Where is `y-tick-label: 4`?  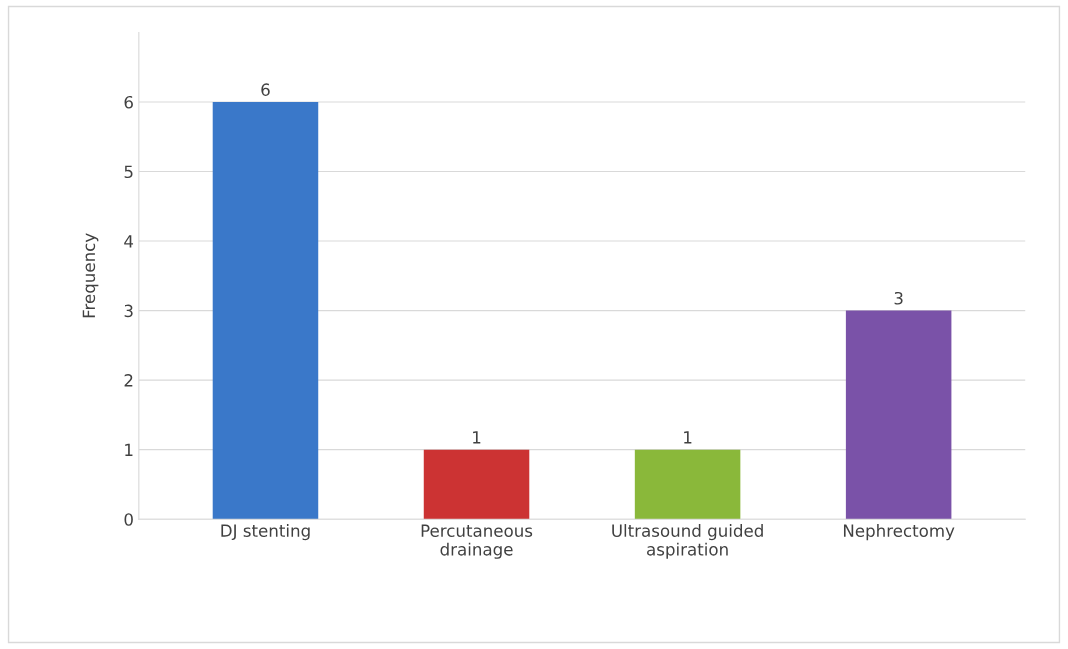
y-tick-label: 4 is located at coordinates (129, 241).